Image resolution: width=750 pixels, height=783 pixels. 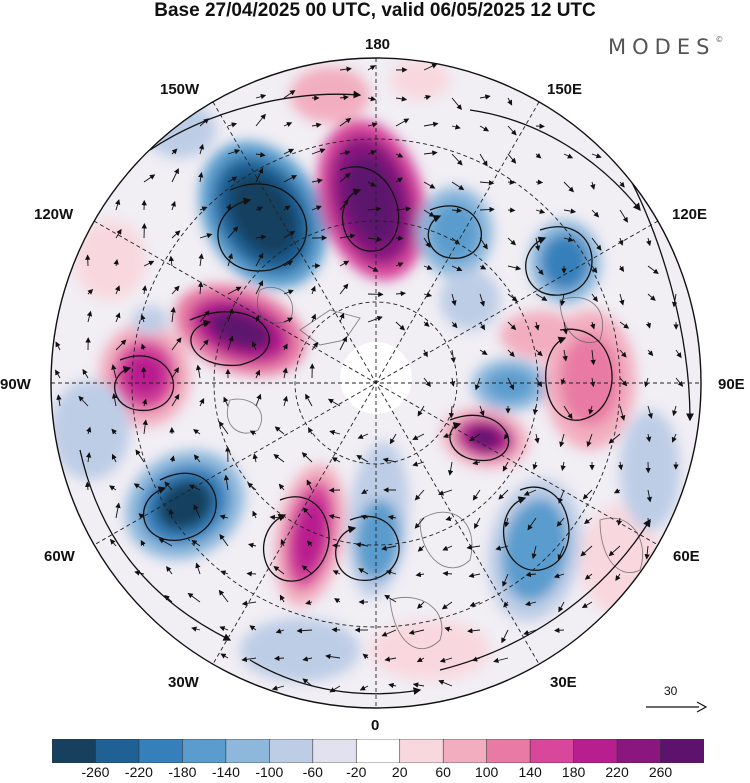 What do you see at coordinates (690, 214) in the screenshot?
I see `label-120e: 120E` at bounding box center [690, 214].